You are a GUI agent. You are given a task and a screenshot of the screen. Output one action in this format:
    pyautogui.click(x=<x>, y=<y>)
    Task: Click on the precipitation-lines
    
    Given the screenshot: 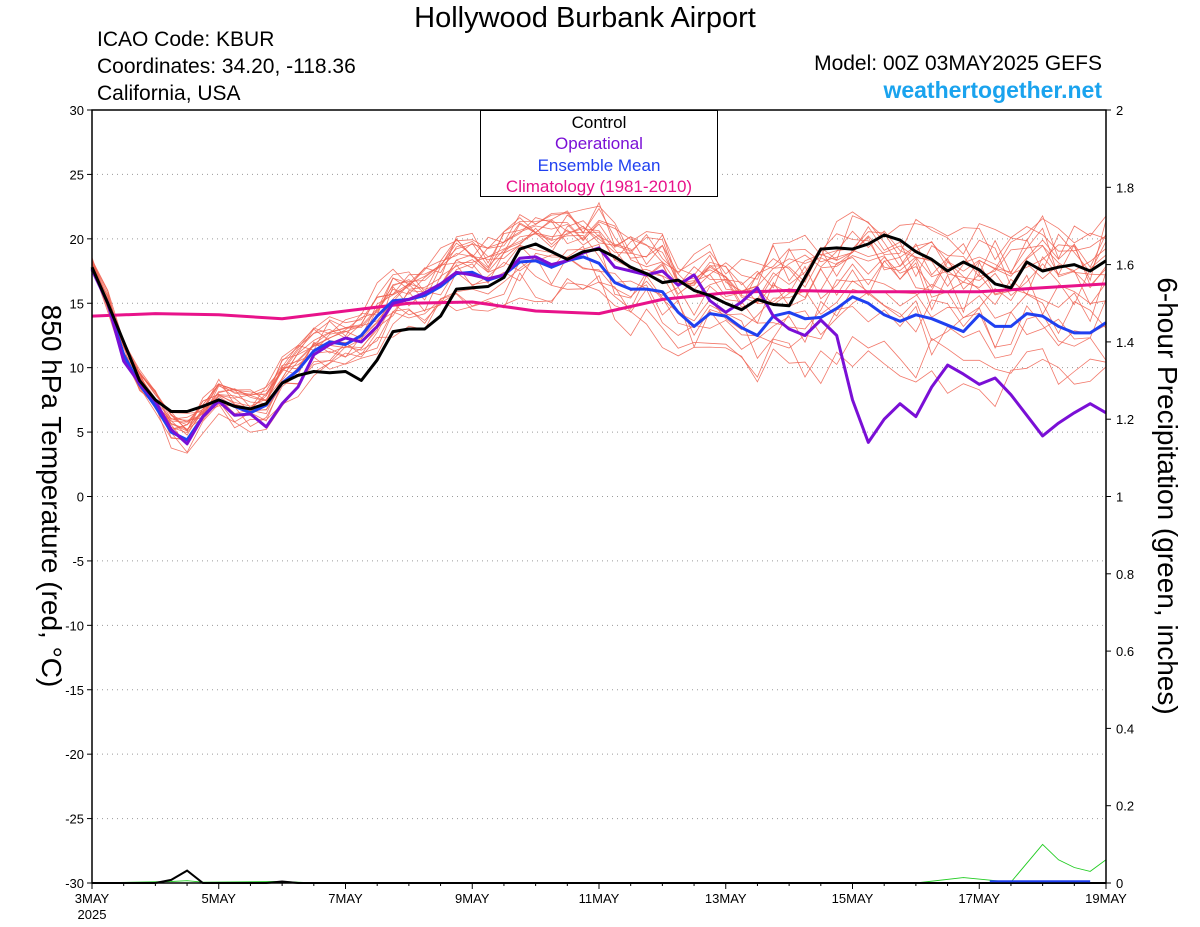 What is the action you would take?
    pyautogui.click(x=599, y=863)
    